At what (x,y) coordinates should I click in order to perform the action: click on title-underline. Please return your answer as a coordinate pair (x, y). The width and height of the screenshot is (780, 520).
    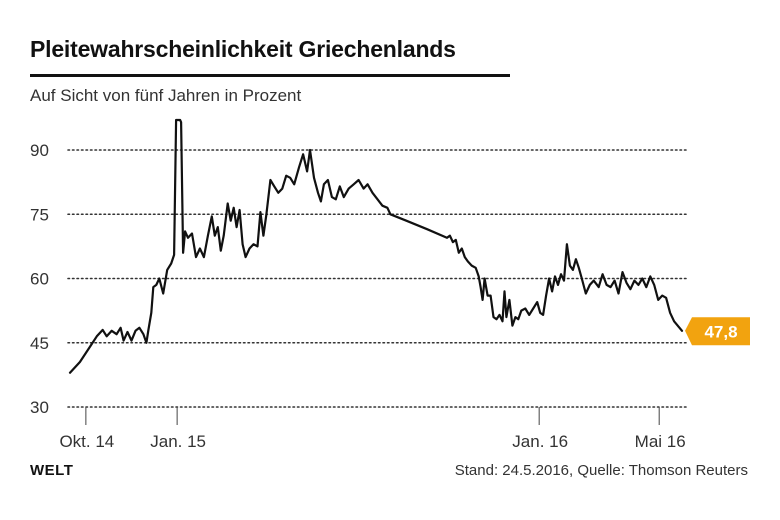
    Looking at the image, I should click on (270, 75).